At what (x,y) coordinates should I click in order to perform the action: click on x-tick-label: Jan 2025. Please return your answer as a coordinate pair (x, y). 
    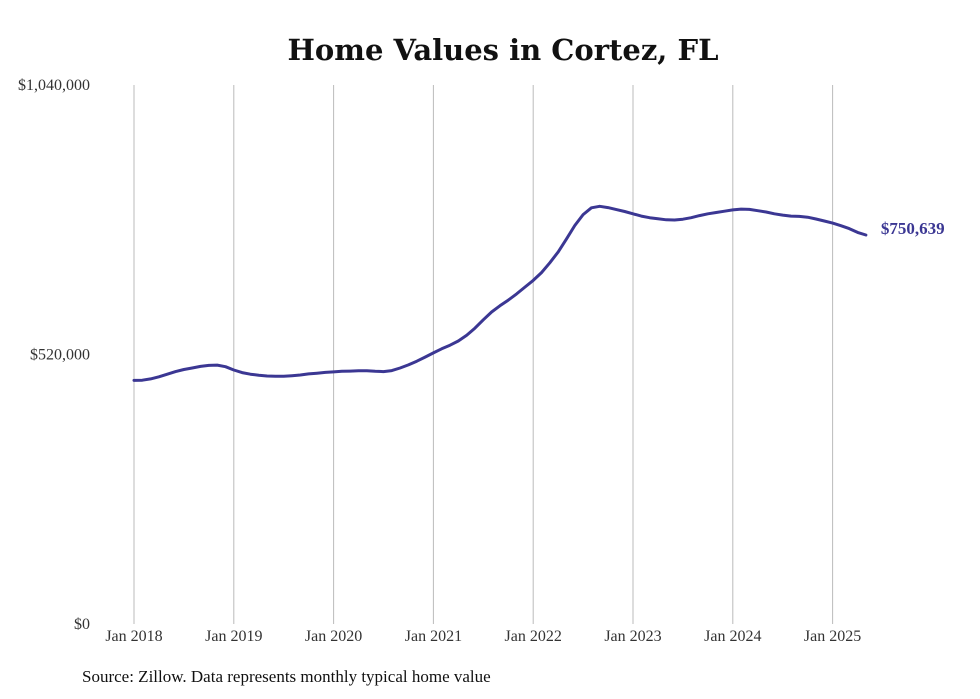
    Looking at the image, I should click on (832, 636).